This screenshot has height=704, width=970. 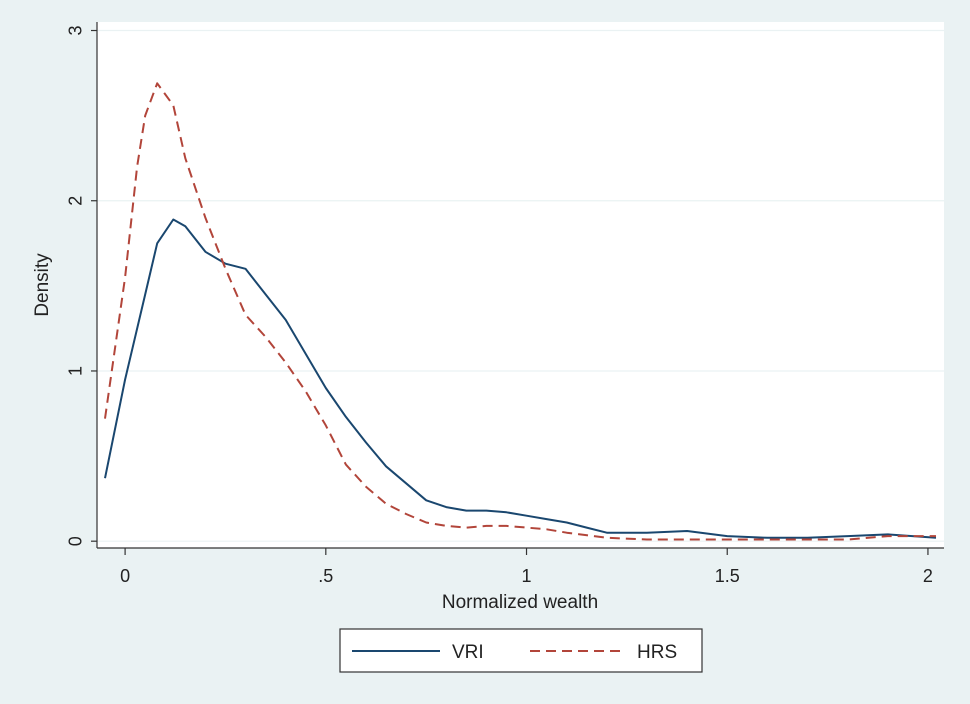 What do you see at coordinates (75, 31) in the screenshot?
I see `y-tick-label: 3` at bounding box center [75, 31].